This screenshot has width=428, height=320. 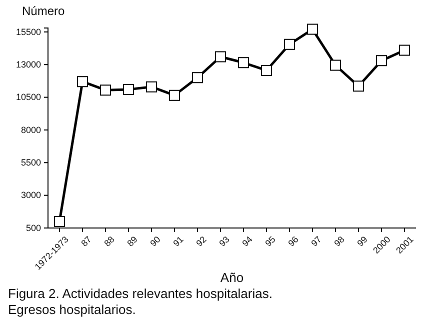 I want to click on y-tick-label: 500, so click(x=33, y=227).